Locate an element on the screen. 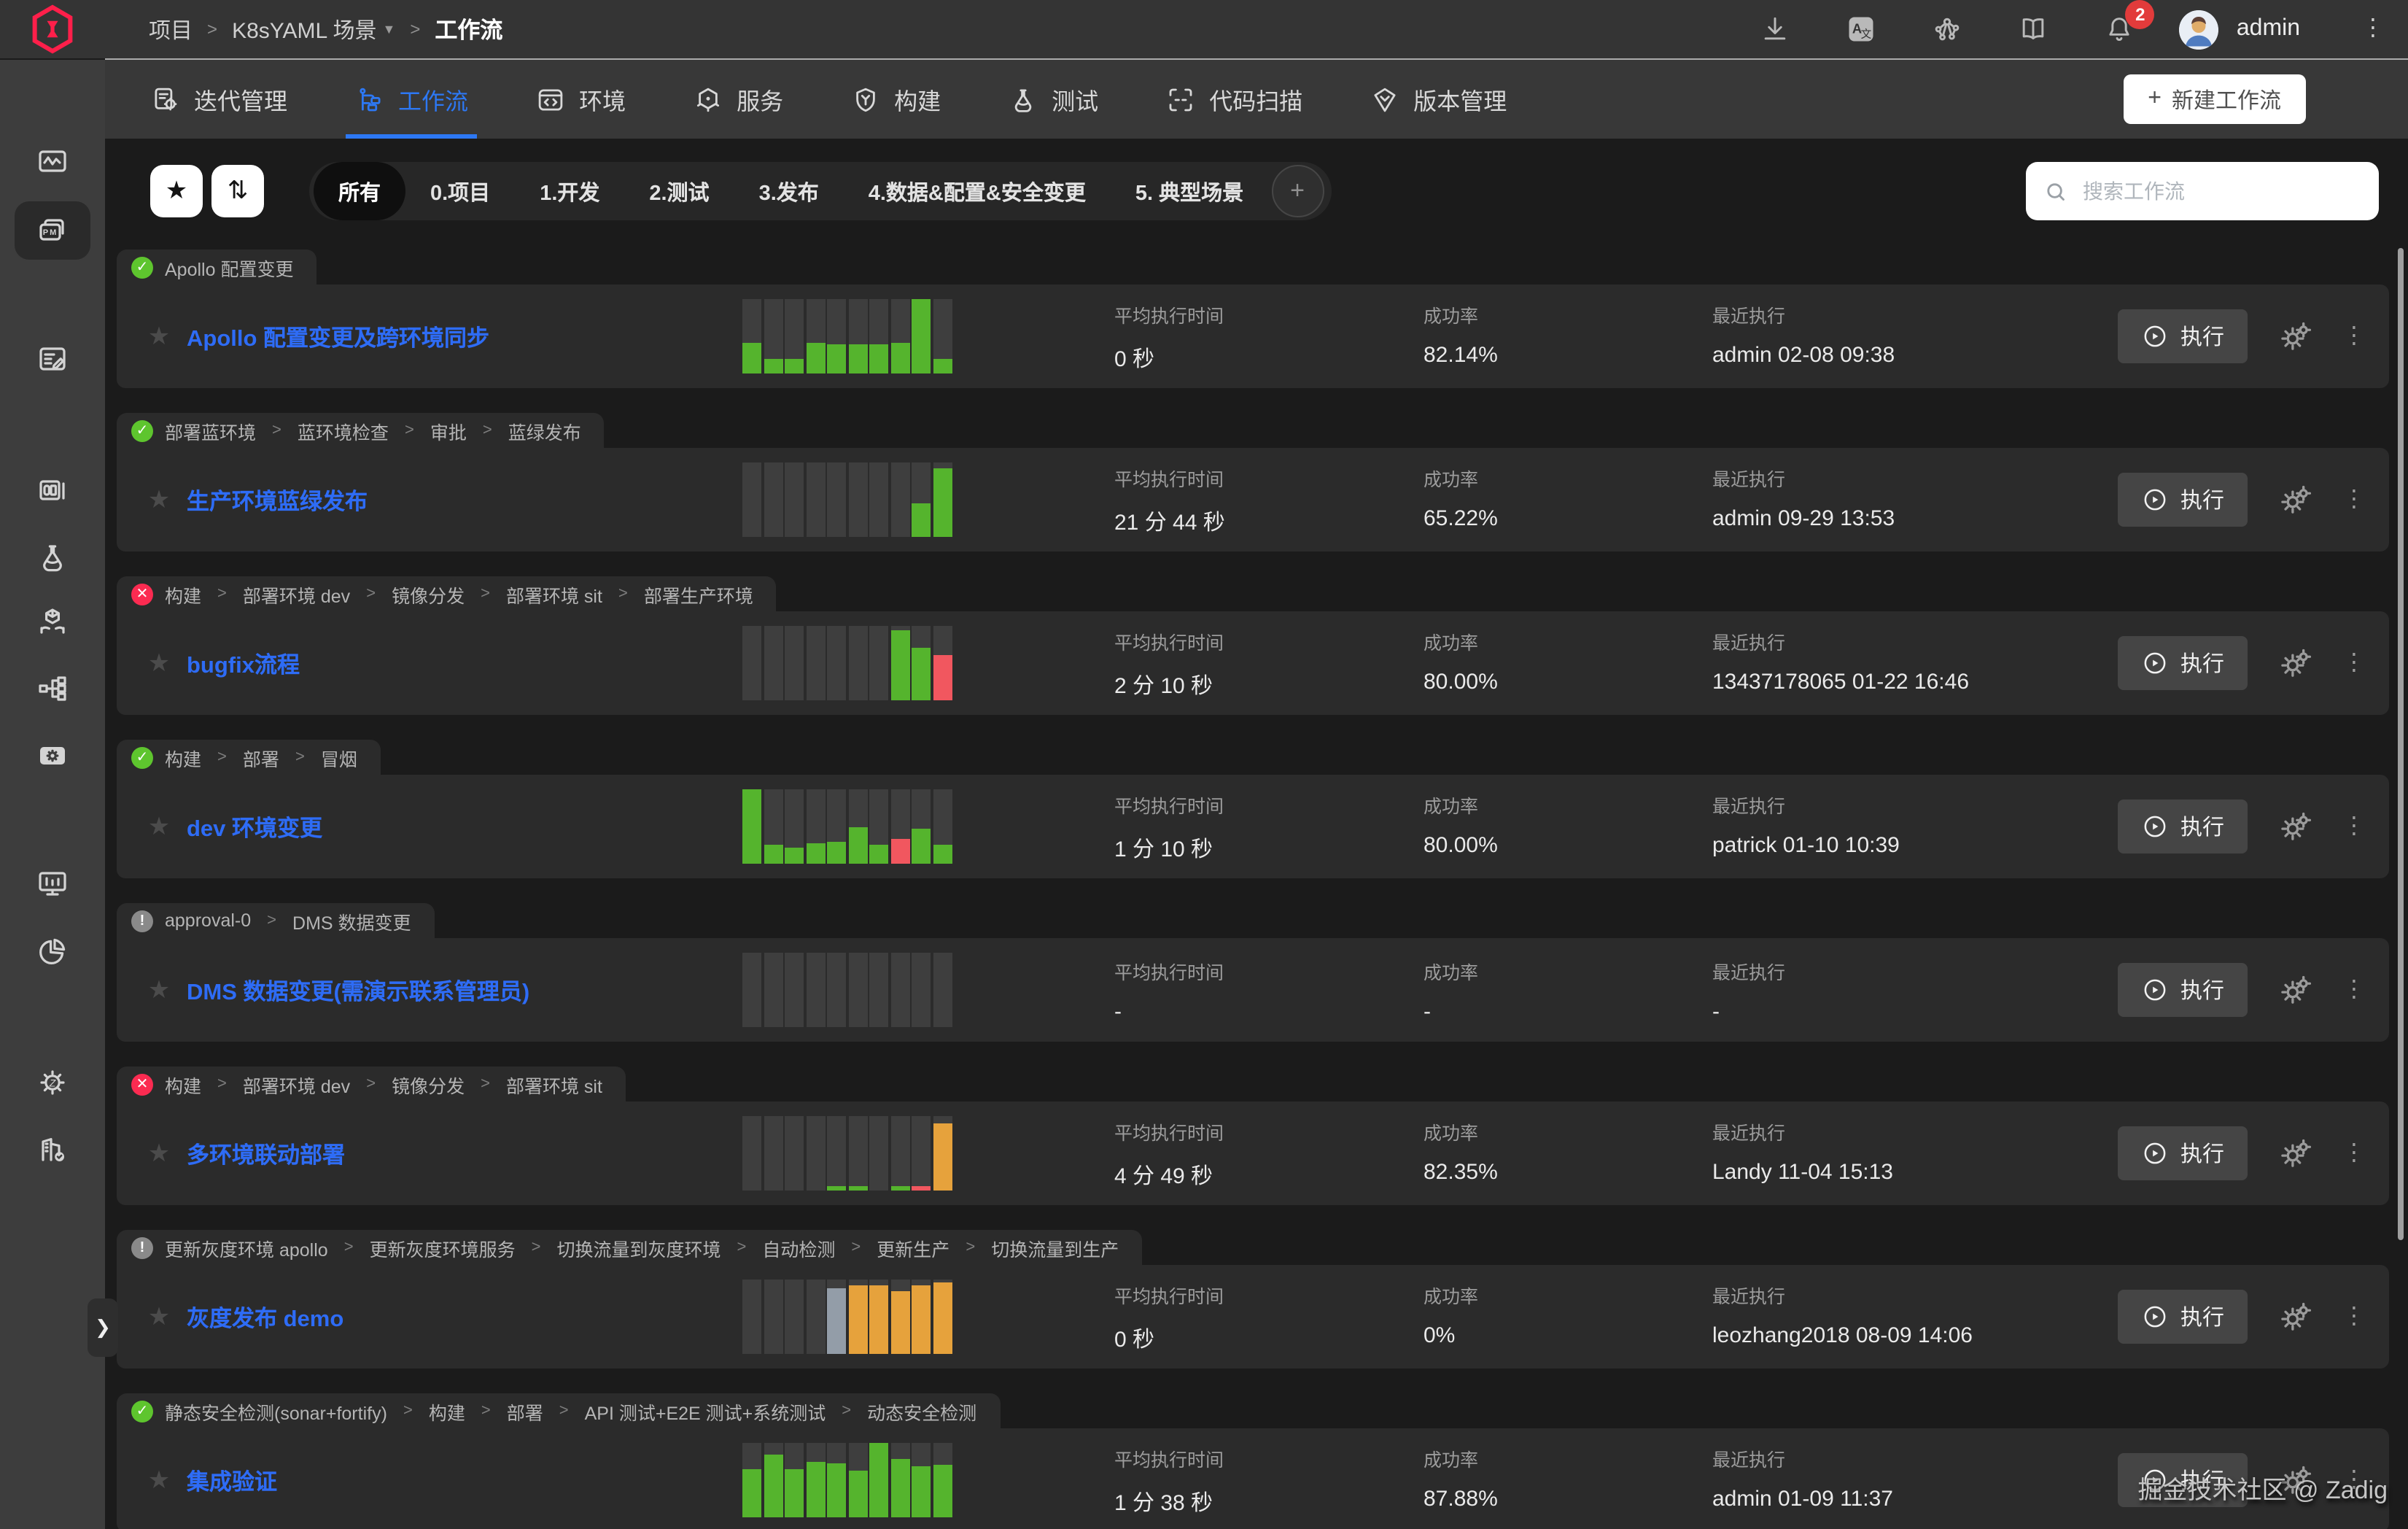 The width and height of the screenshot is (2408, 1529). avatar is located at coordinates (2199, 29).